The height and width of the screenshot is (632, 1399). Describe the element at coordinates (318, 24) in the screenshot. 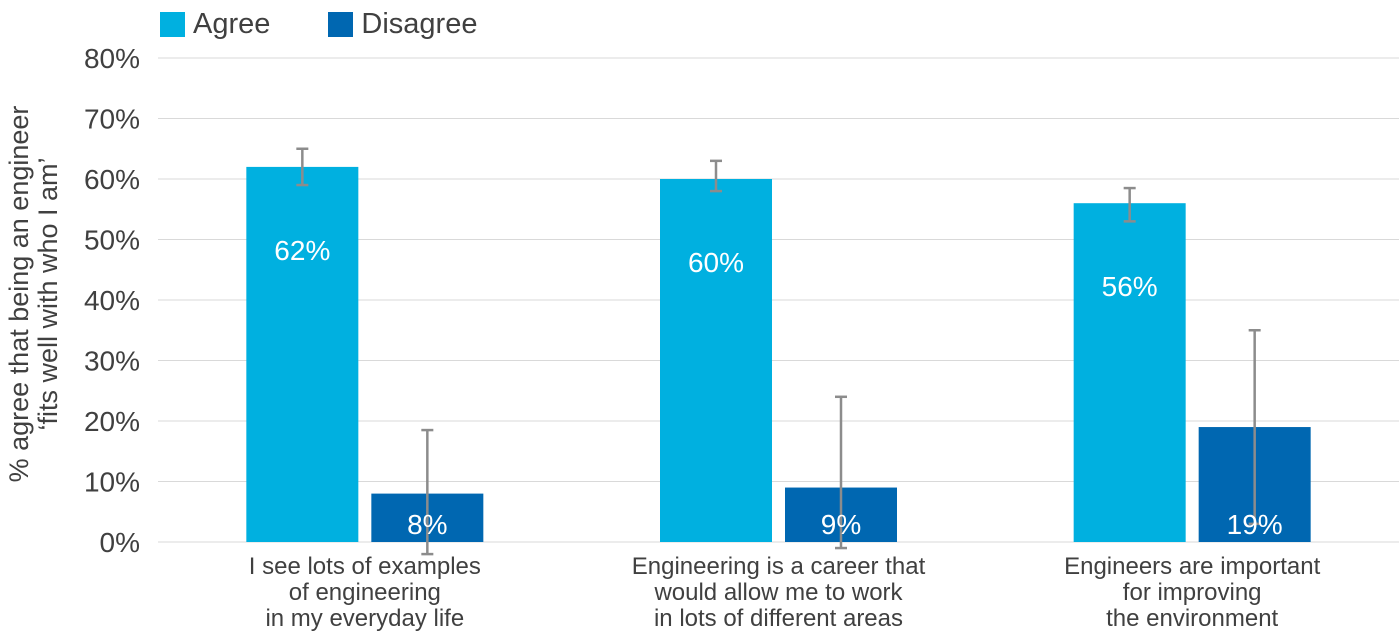

I see `legend: Agree Disagree` at that location.